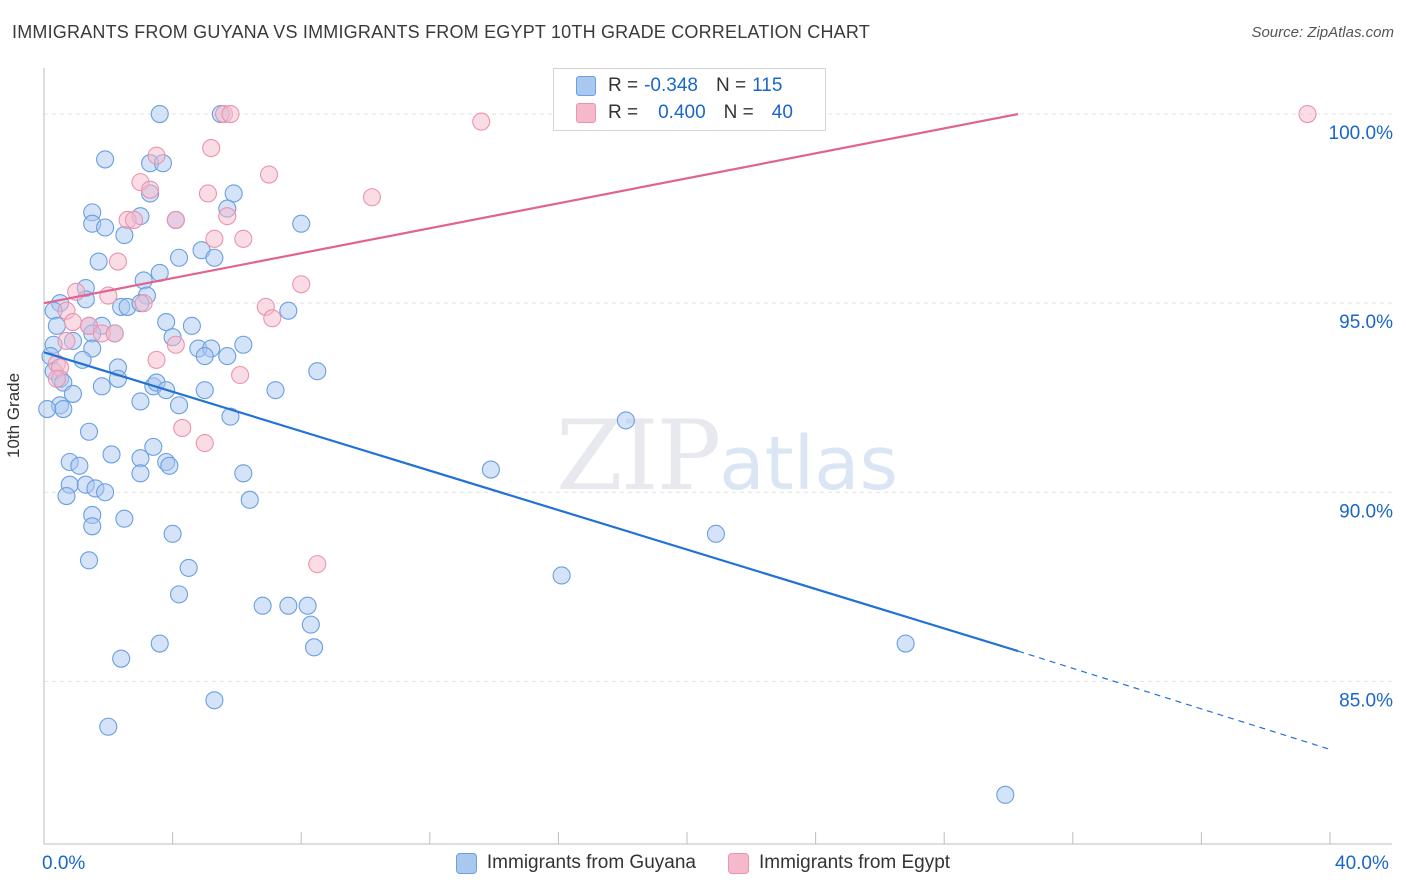  What do you see at coordinates (466, 863) in the screenshot?
I see `guyana-legend-swatch` at bounding box center [466, 863].